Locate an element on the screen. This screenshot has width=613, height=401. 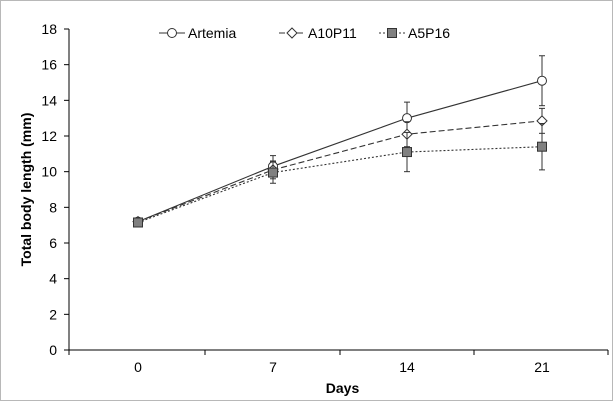
legend: Artemia A10P11 A5P16 is located at coordinates (304, 33).